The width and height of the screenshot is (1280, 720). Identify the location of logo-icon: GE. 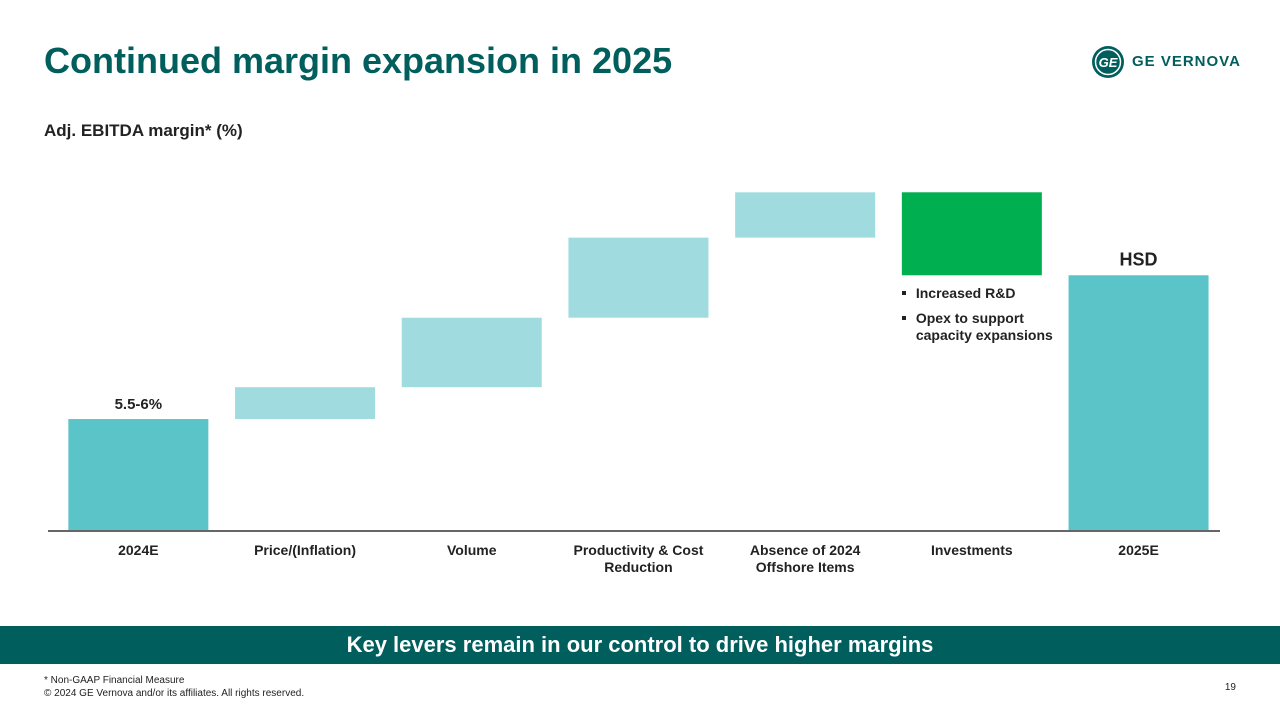
(1108, 62).